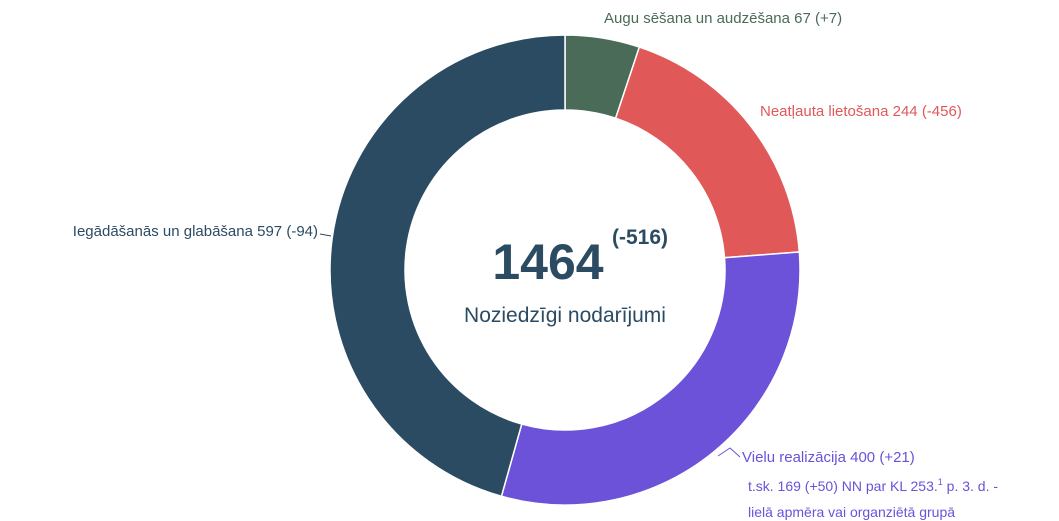 The height and width of the screenshot is (521, 1059). I want to click on slice-category: Augu sēšana un audzēšana, so click(697, 18).